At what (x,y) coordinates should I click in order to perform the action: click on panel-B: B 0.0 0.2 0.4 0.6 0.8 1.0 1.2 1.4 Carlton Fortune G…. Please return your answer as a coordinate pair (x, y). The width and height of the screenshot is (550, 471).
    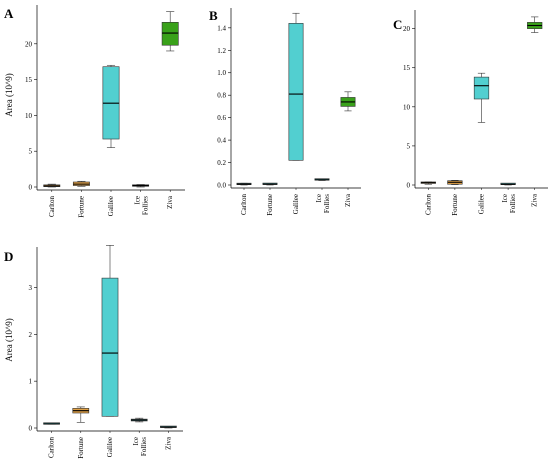
    Looking at the image, I should click on (285, 112).